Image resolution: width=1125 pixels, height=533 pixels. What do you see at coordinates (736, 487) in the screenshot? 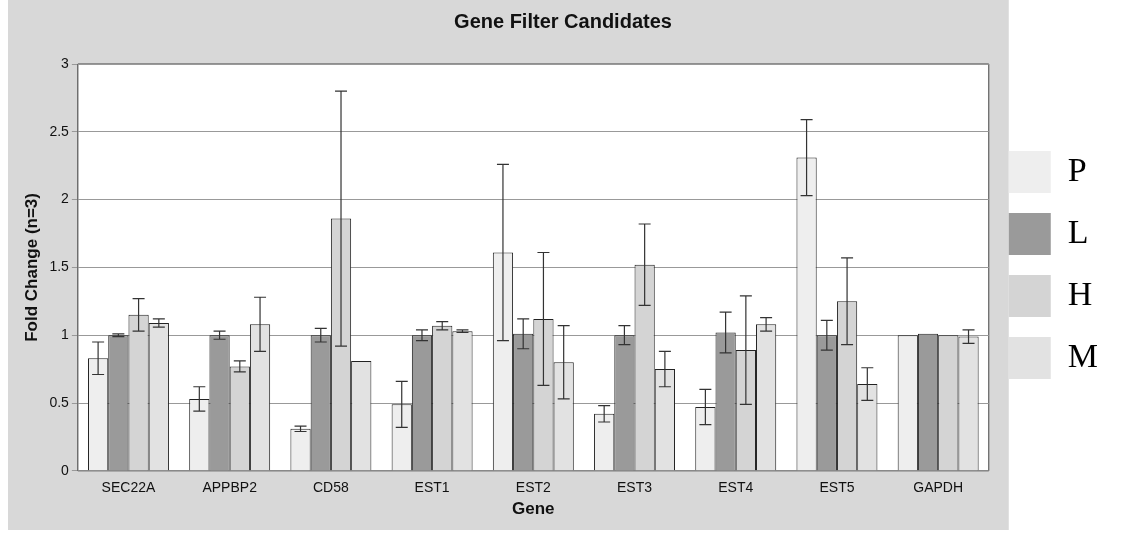
I see `x-tick-label: EST4` at bounding box center [736, 487].